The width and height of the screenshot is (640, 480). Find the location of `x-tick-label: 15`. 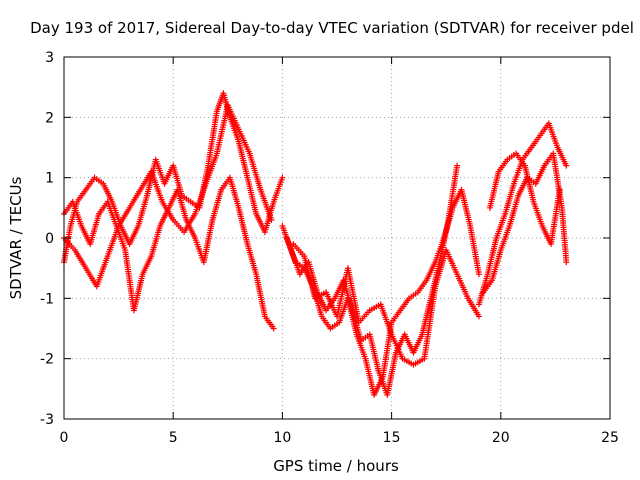

x-tick-label: 15 is located at coordinates (392, 438).